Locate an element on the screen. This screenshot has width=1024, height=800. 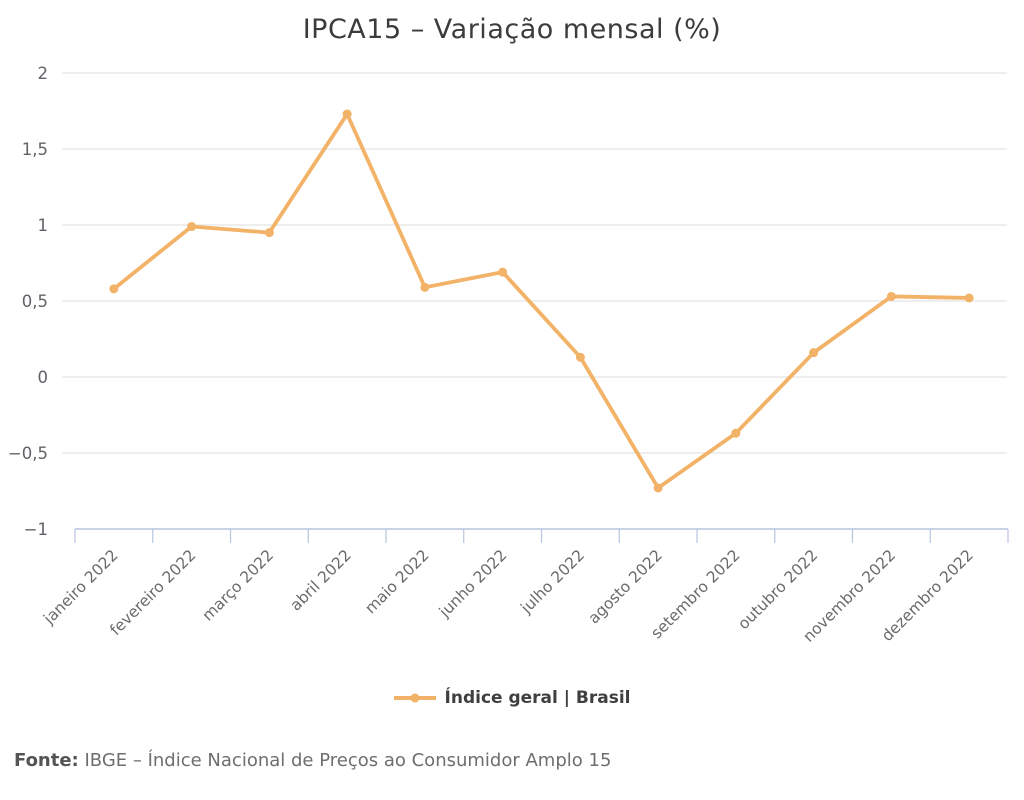
y-axis-tick-label: 0 is located at coordinates (43, 377).